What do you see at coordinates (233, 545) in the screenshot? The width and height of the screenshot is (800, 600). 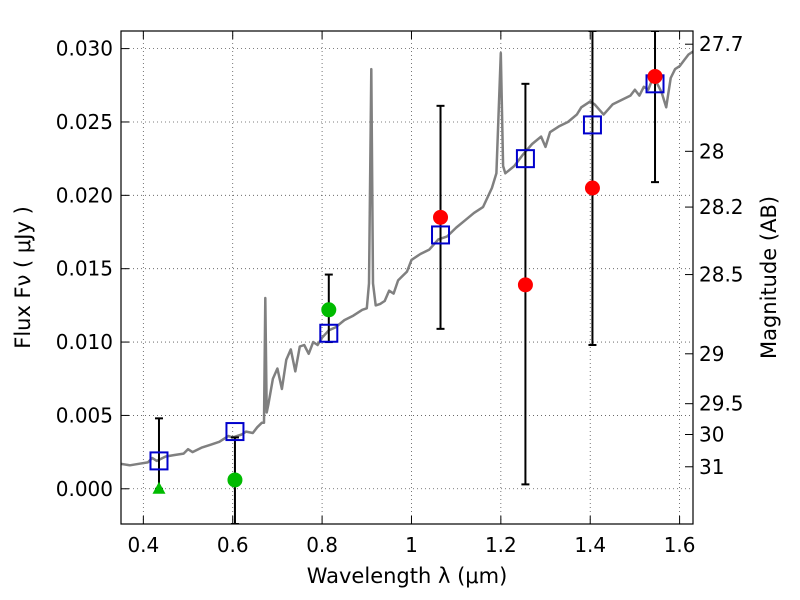 I see `x-tick-label: 0.6` at bounding box center [233, 545].